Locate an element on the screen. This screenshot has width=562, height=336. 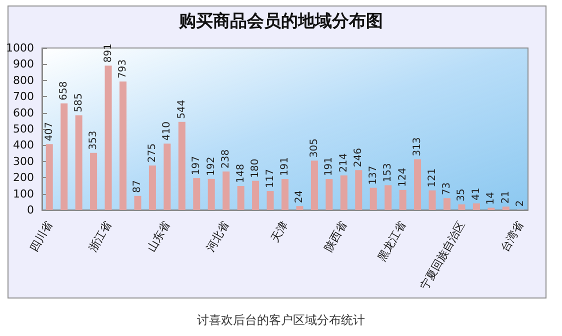
data-label: 410 is located at coordinates (167, 131).